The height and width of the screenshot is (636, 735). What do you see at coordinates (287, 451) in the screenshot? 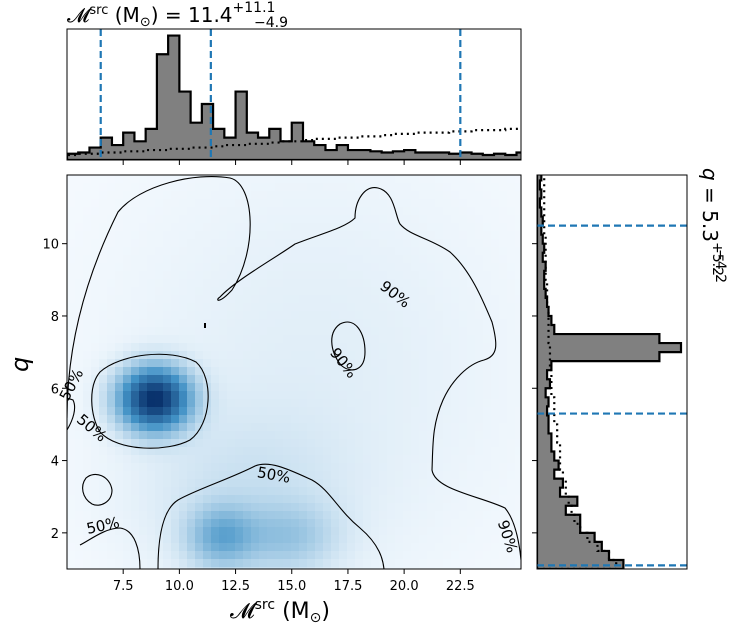
I see `density-cell-1965` at bounding box center [287, 451].